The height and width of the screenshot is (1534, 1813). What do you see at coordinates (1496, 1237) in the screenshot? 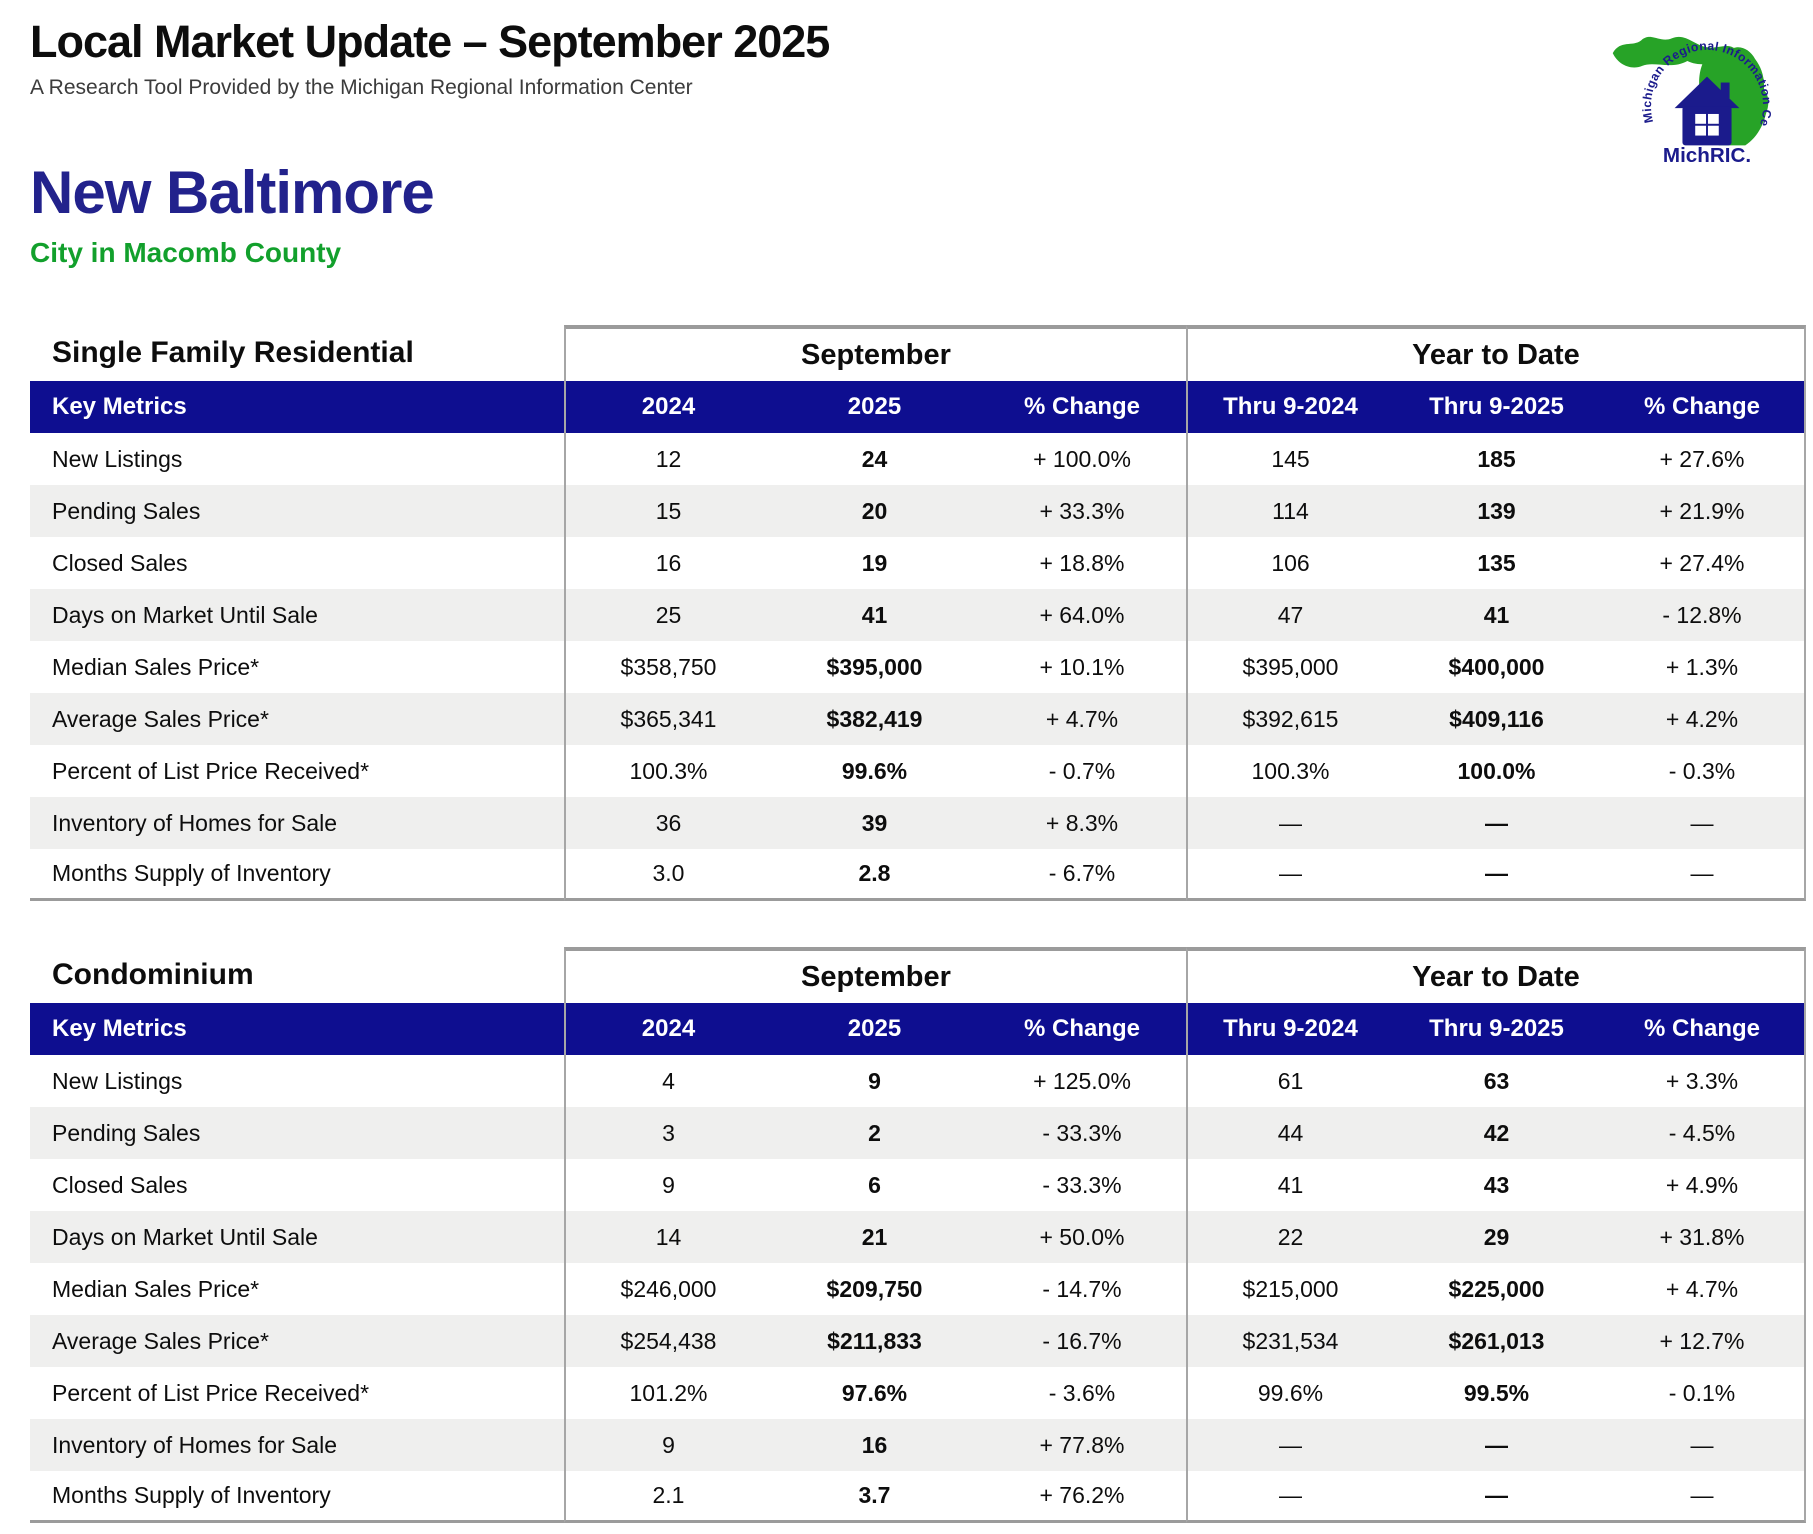
I see `value-ytd-2025: 29` at bounding box center [1496, 1237].